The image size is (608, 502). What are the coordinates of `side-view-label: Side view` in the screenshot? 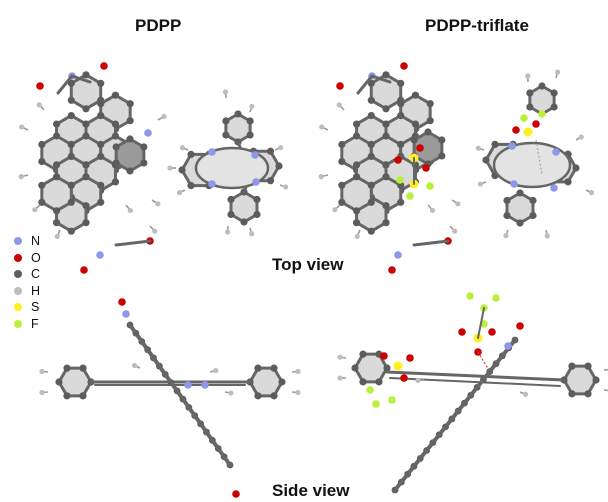 It's located at (311, 490).